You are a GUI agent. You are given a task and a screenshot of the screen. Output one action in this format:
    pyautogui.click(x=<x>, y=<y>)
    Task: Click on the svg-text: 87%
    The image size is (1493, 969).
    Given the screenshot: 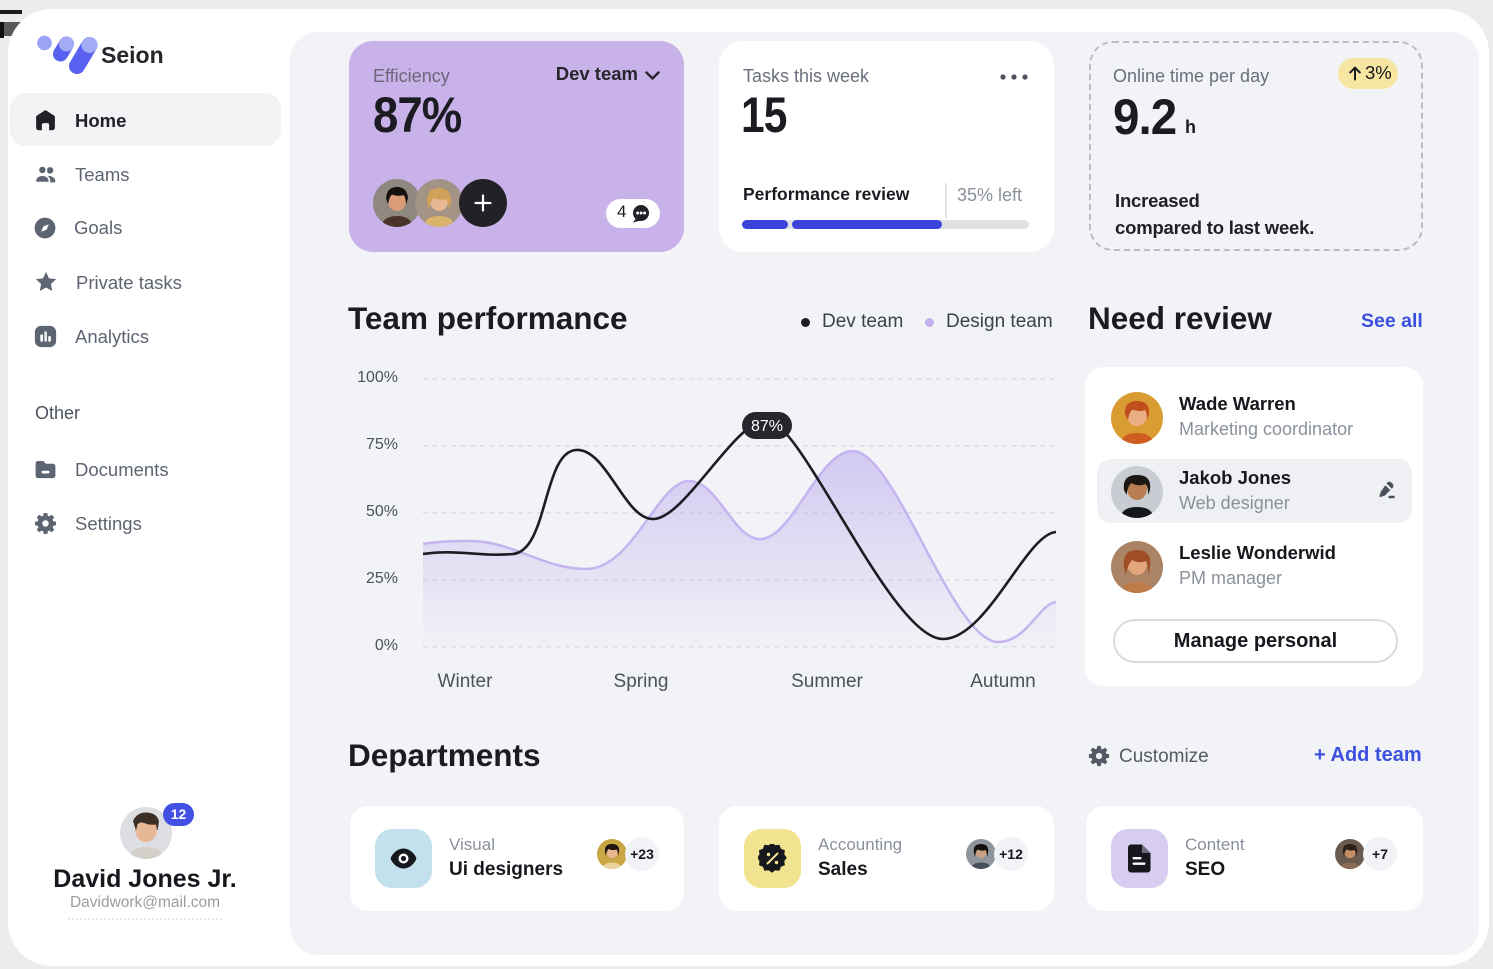 What is the action you would take?
    pyautogui.click(x=767, y=426)
    